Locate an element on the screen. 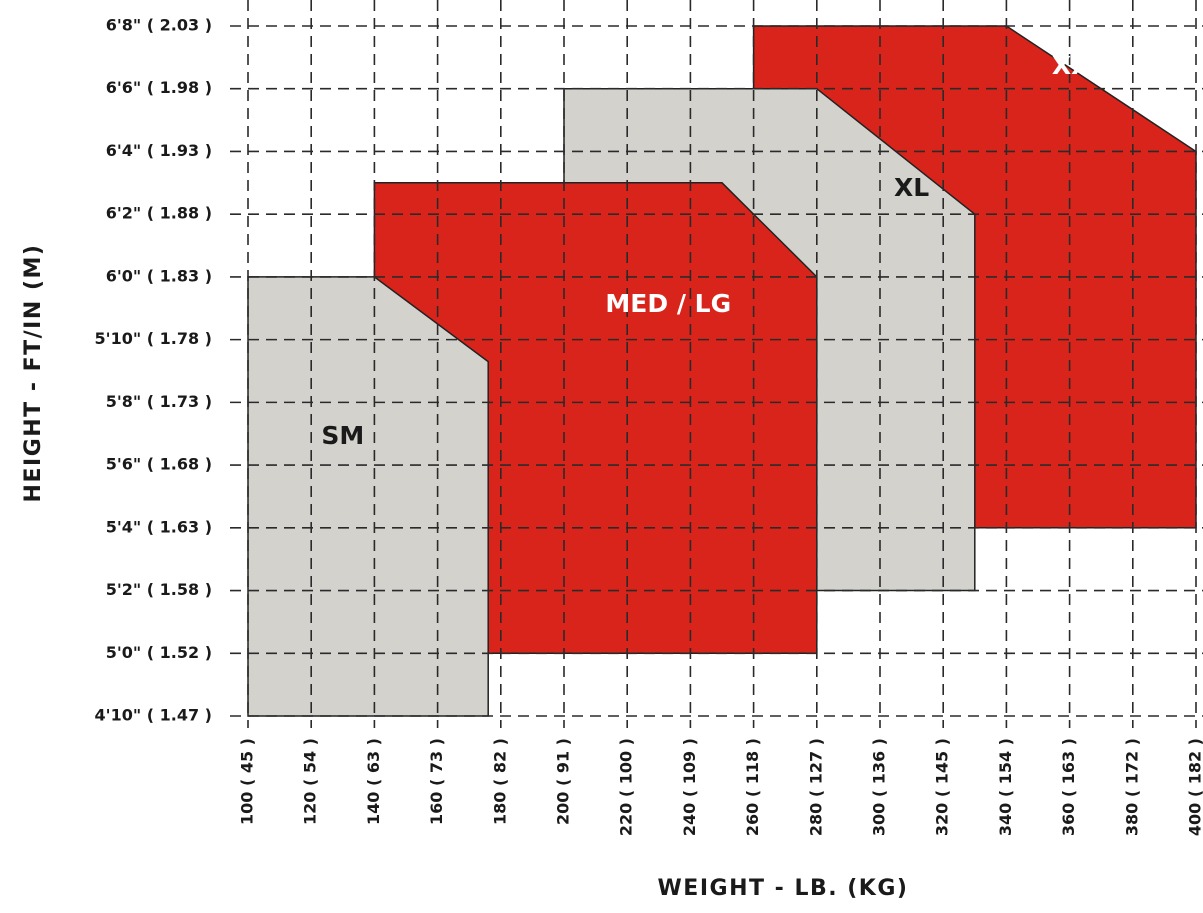 This screenshot has width=1203, height=913. x-tick-label: 240 ( 109 ) is located at coordinates (689, 787).